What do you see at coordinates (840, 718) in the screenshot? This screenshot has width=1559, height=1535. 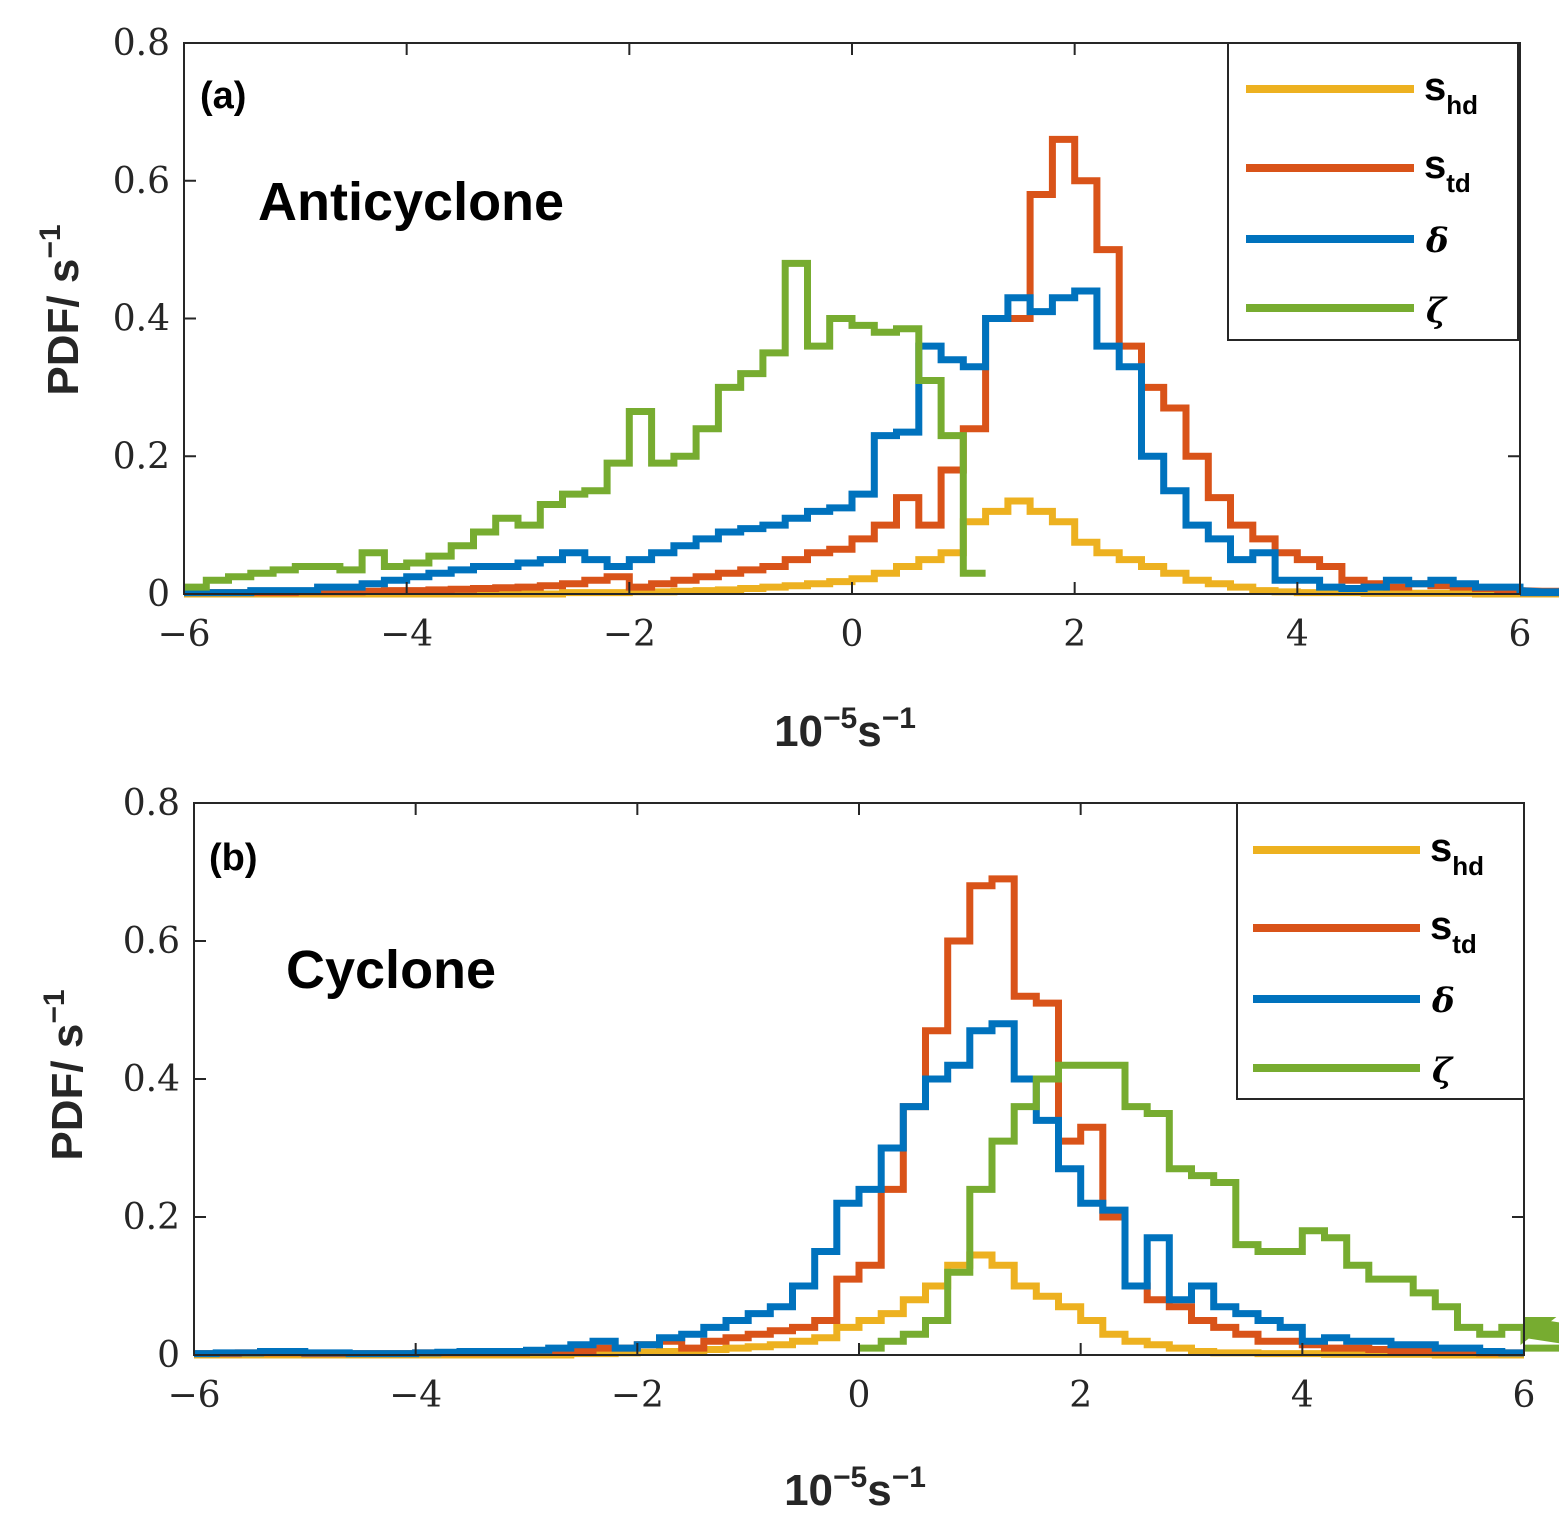 I see `panel-a-xlabel-exp1: −5` at bounding box center [840, 718].